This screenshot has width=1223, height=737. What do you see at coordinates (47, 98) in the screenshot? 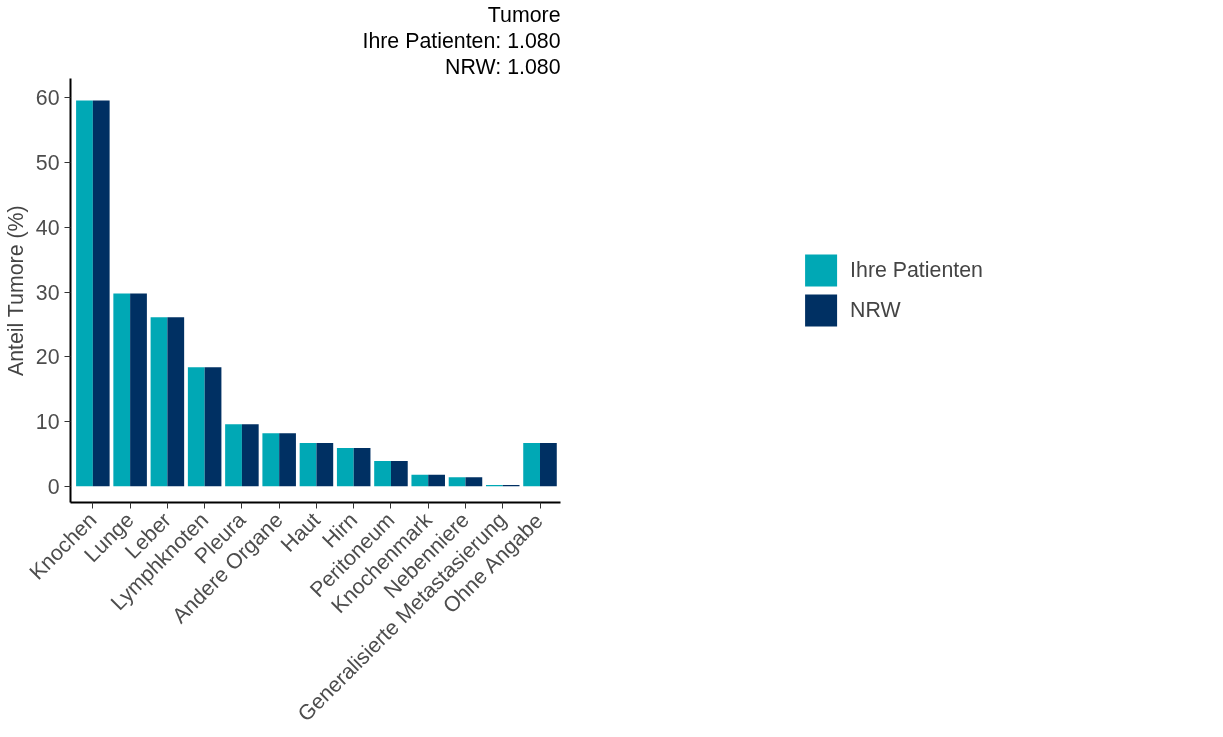
I see `y-tick-label: 60` at bounding box center [47, 98].